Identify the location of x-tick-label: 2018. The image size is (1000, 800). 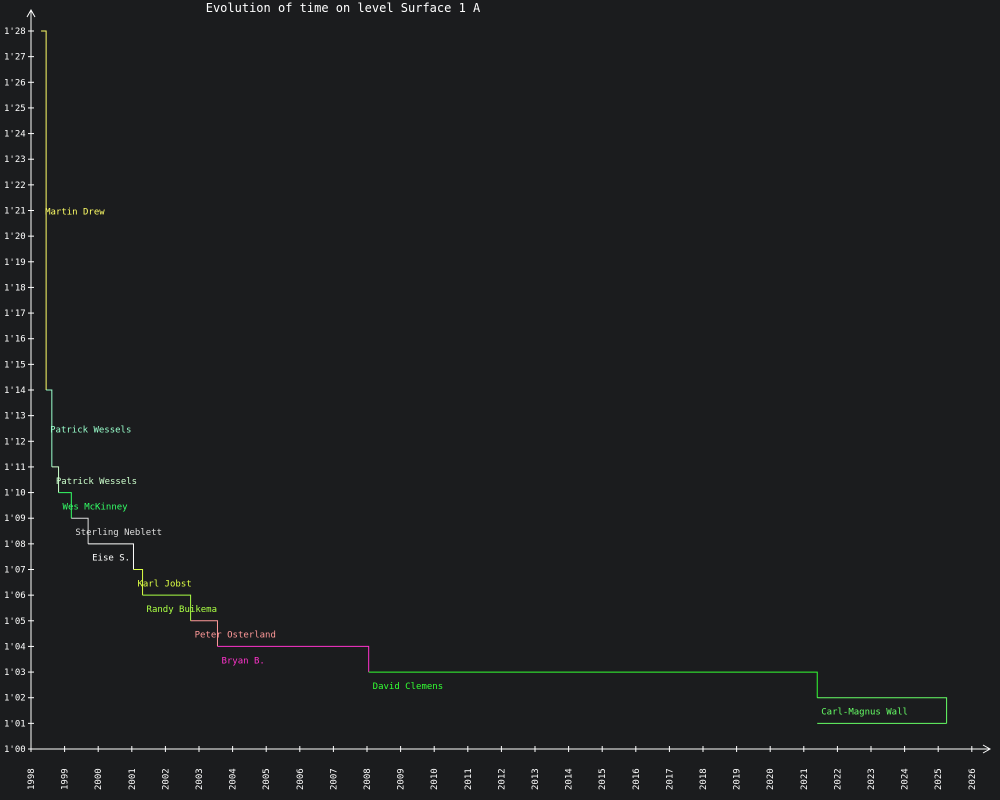
(704, 779).